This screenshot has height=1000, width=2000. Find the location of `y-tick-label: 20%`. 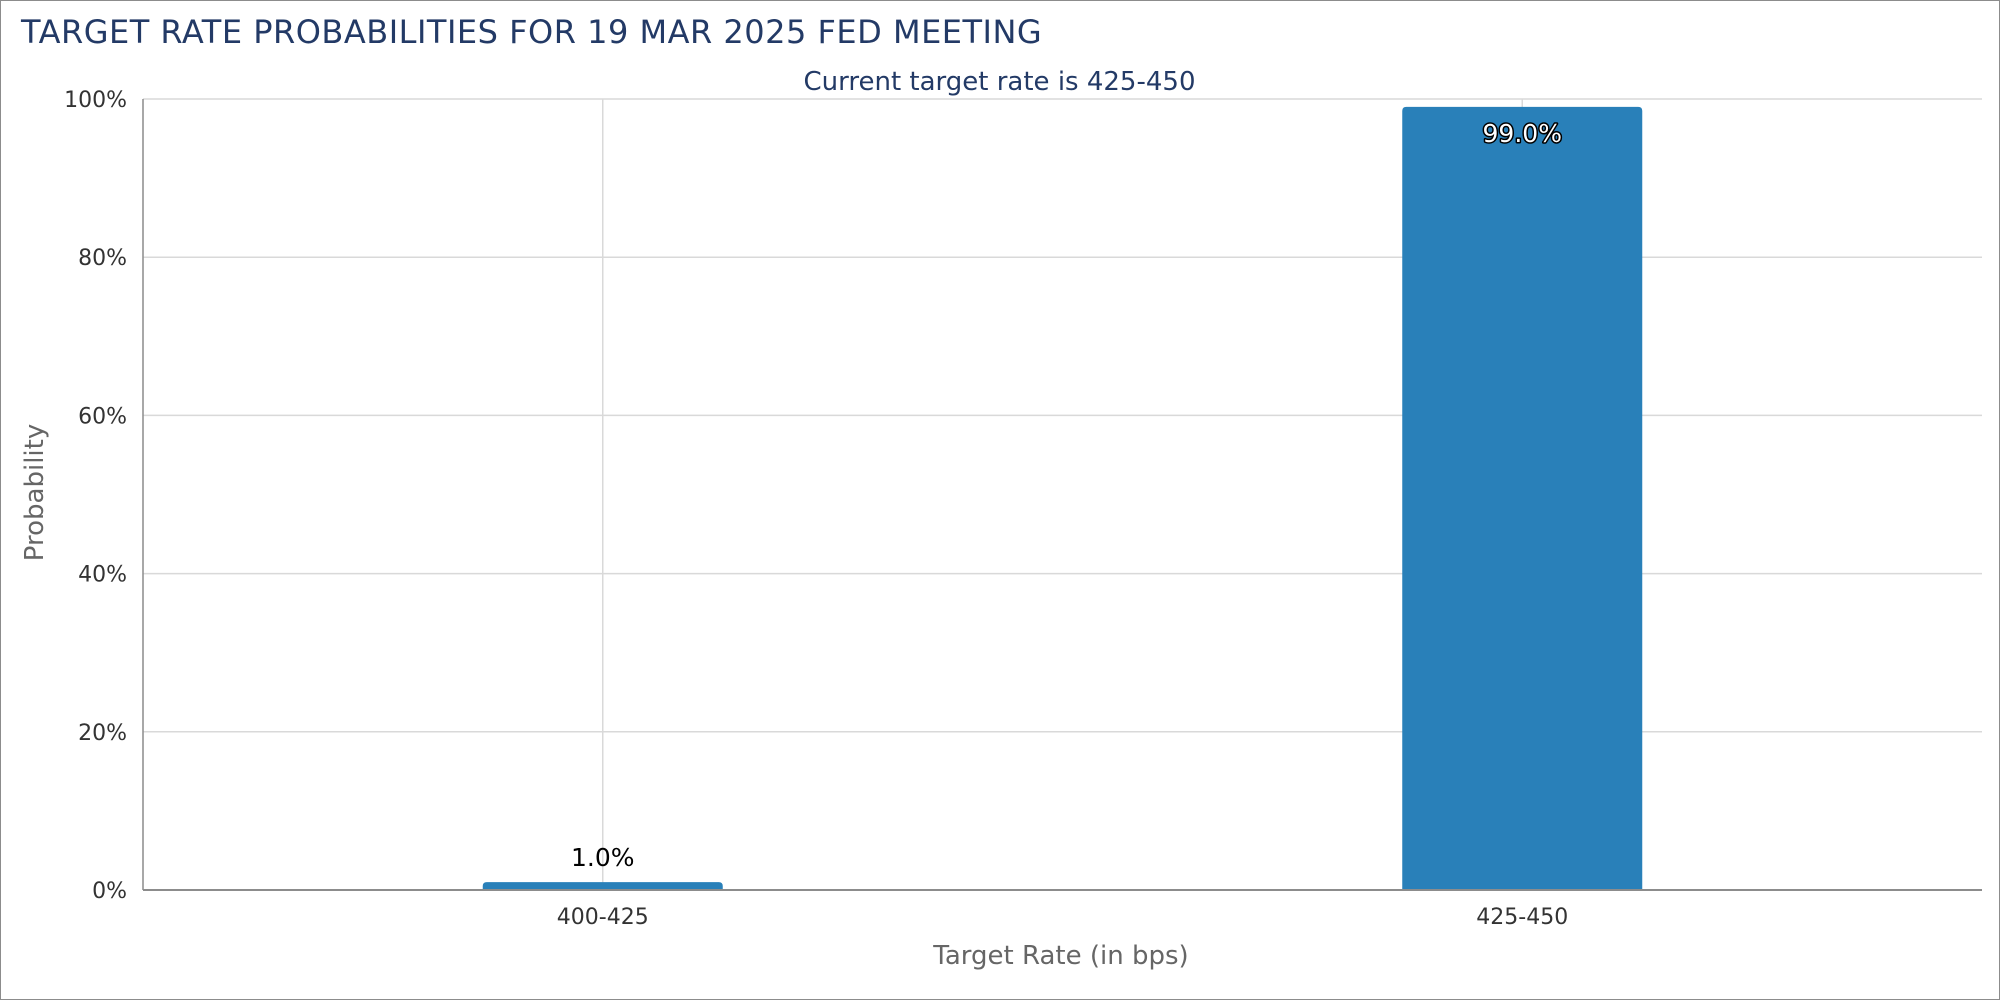

y-tick-label: 20% is located at coordinates (102, 733).